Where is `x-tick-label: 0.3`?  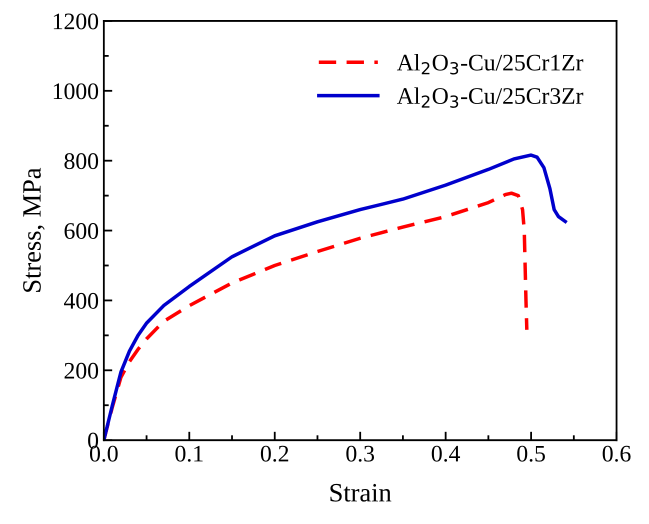
x-tick-label: 0.3 is located at coordinates (360, 454).